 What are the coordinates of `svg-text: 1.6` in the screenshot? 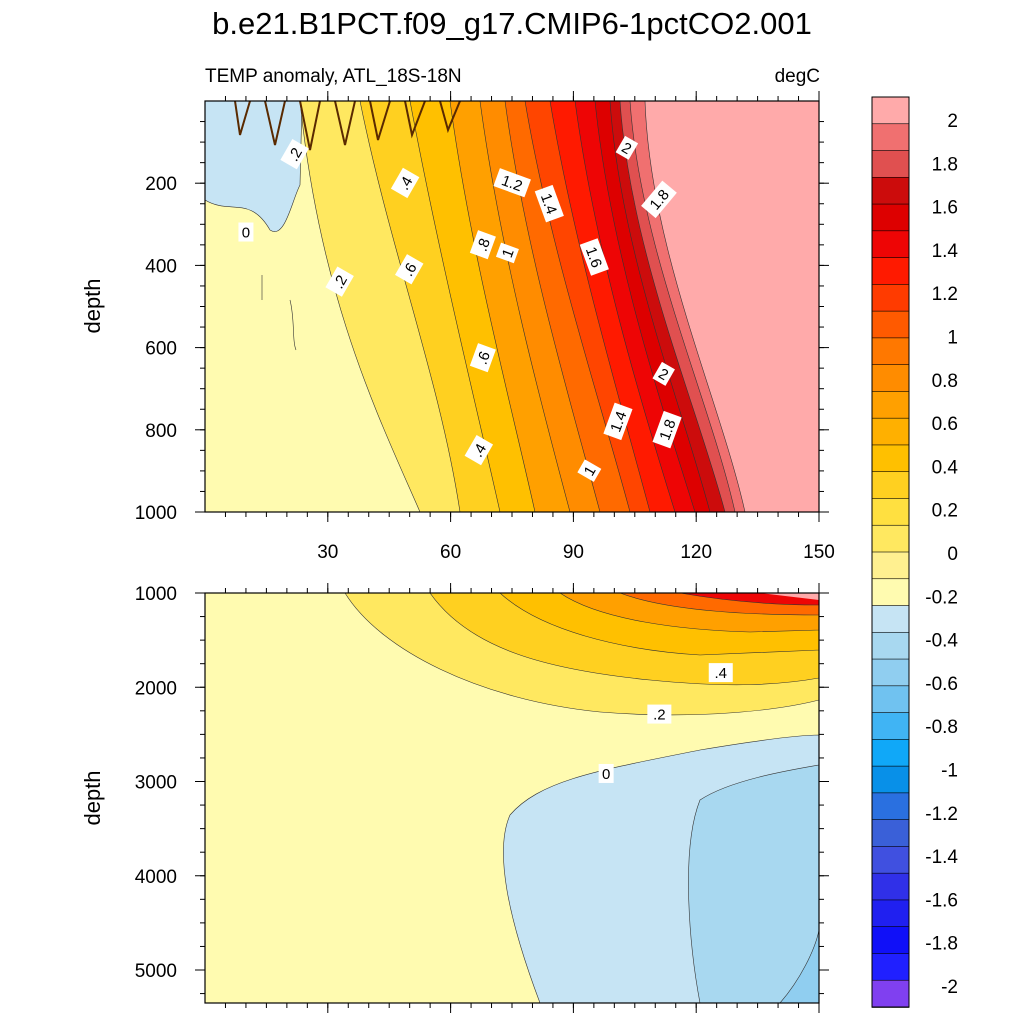 It's located at (593, 257).